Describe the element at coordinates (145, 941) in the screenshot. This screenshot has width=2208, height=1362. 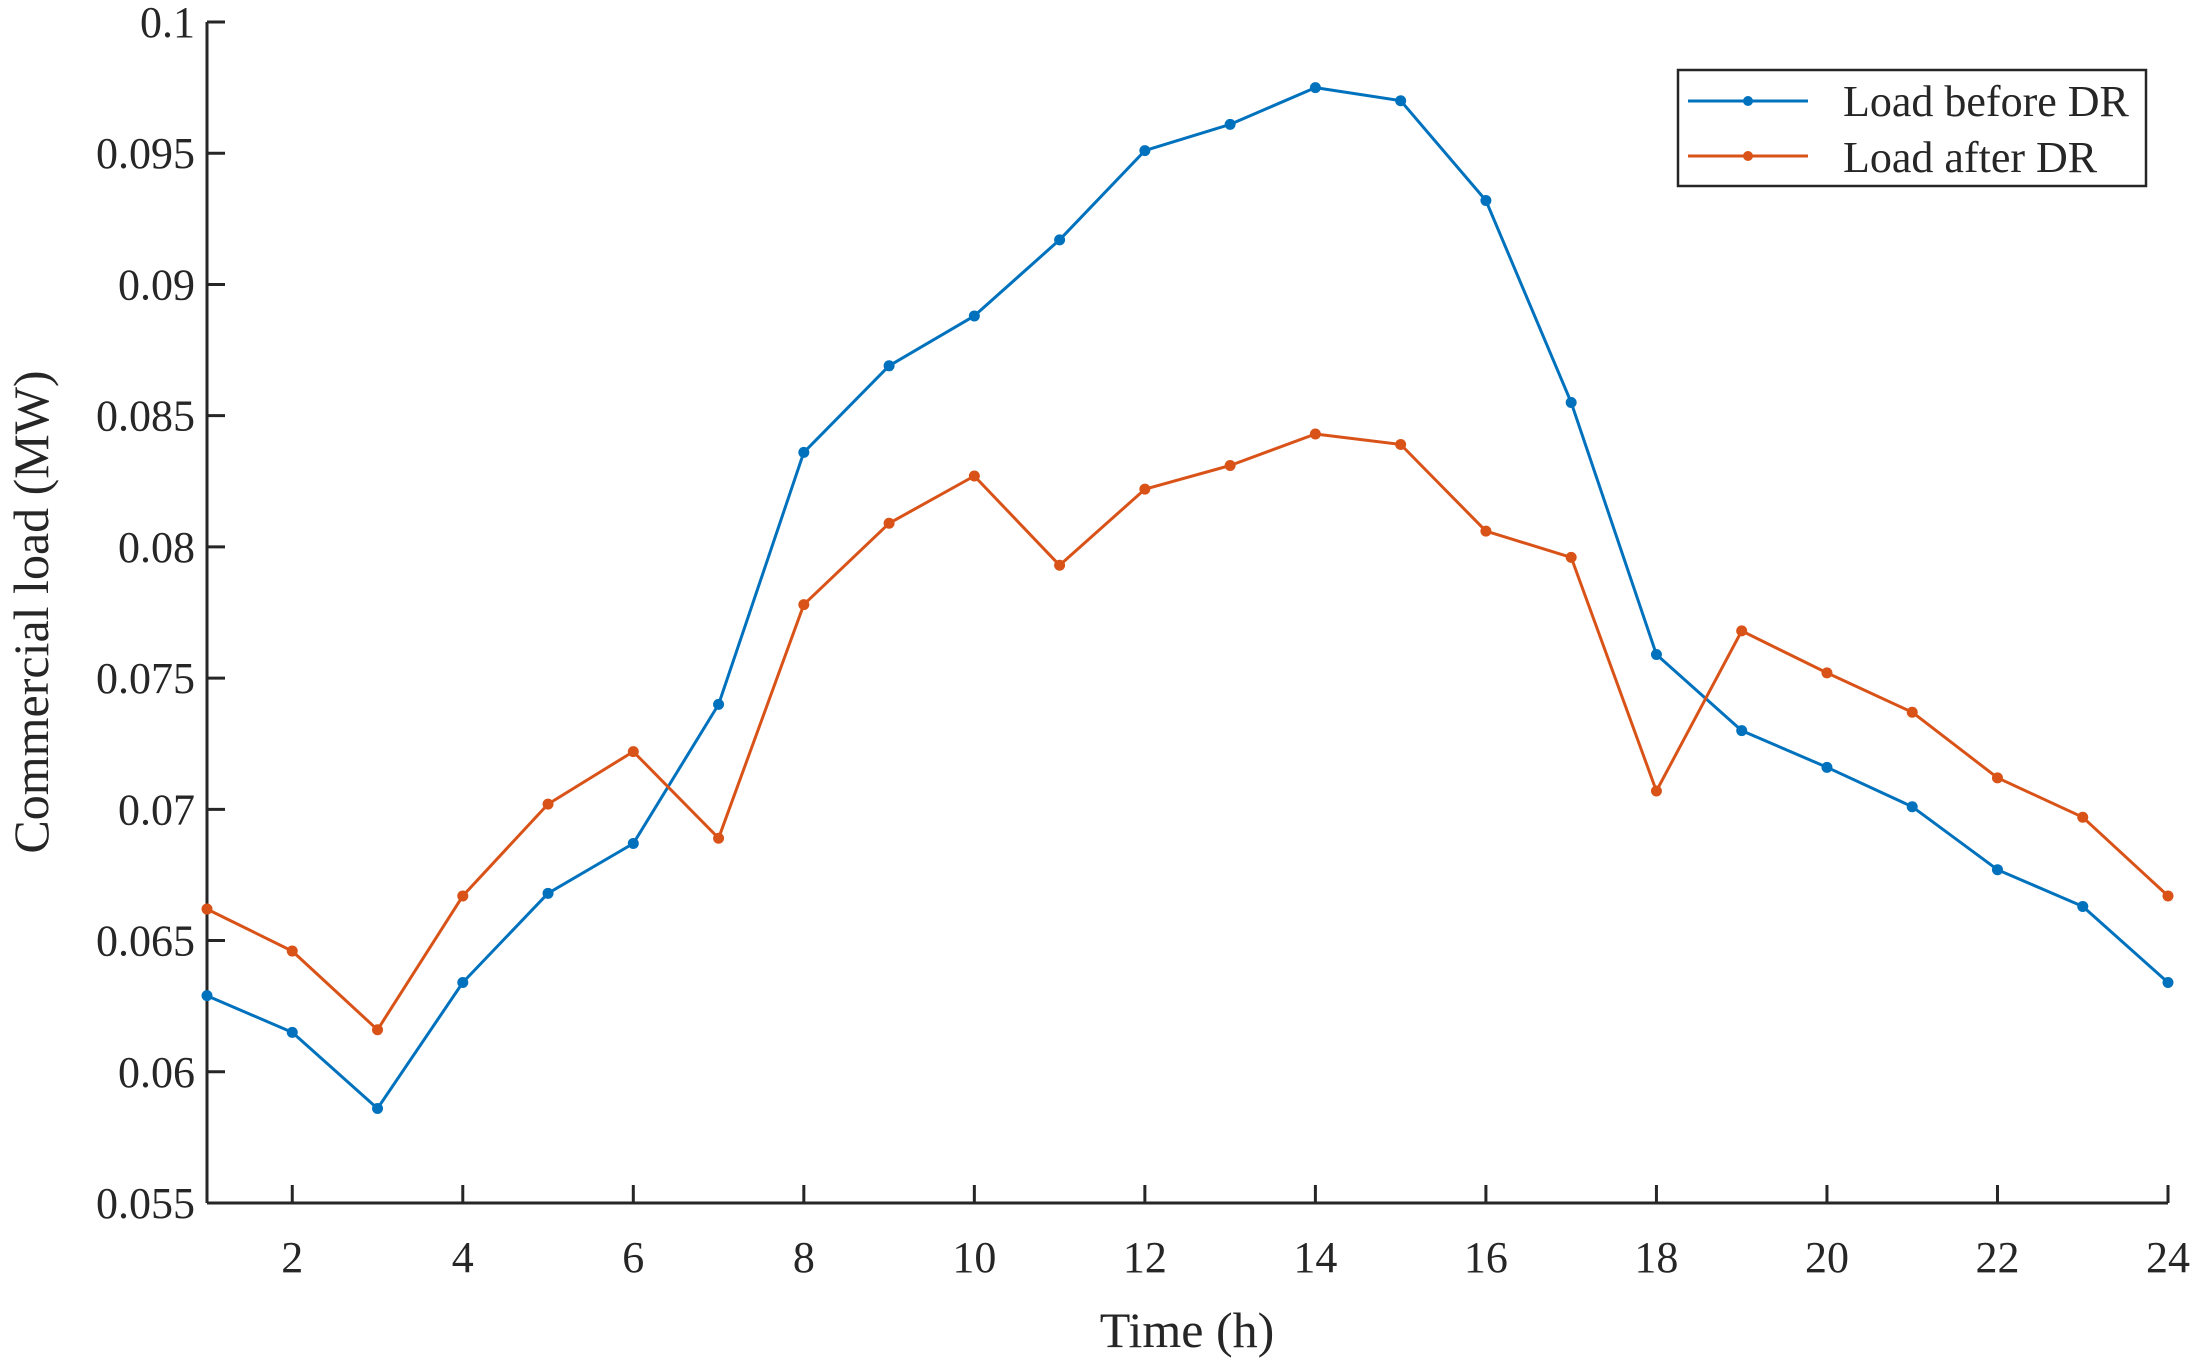
I see `y-tick-label: 0.065` at that location.